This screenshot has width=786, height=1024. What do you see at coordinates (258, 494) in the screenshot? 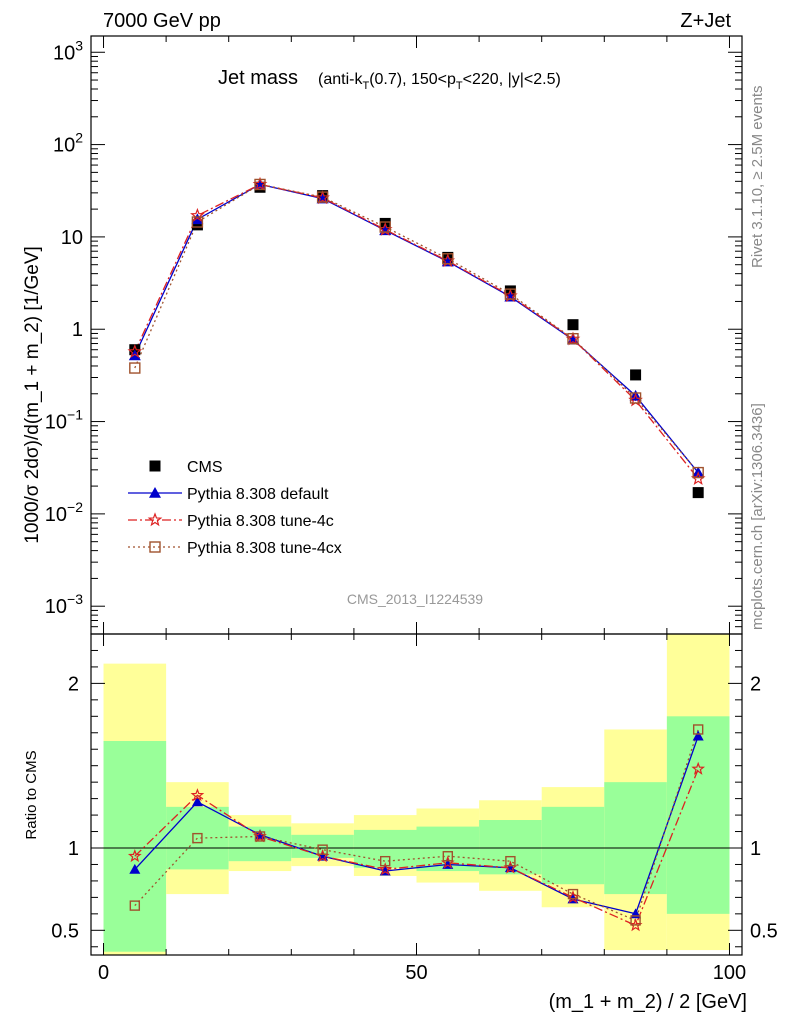
I see `pythia-8-308-default-legend-label: Pythia 8.308 default` at bounding box center [258, 494].